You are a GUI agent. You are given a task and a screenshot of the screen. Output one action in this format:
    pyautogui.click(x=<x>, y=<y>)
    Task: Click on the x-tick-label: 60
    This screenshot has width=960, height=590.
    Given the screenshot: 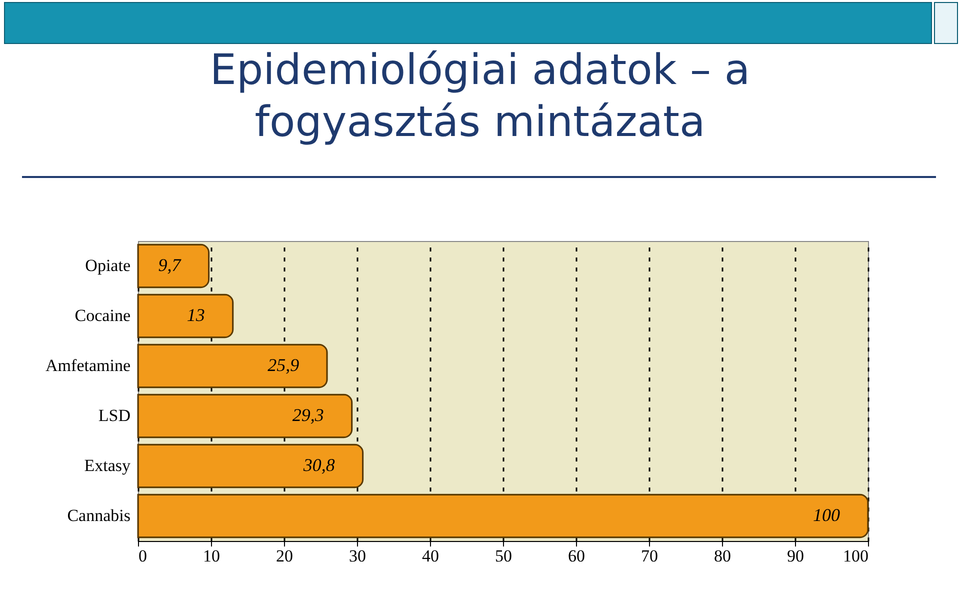 What is the action you would take?
    pyautogui.click(x=576, y=556)
    